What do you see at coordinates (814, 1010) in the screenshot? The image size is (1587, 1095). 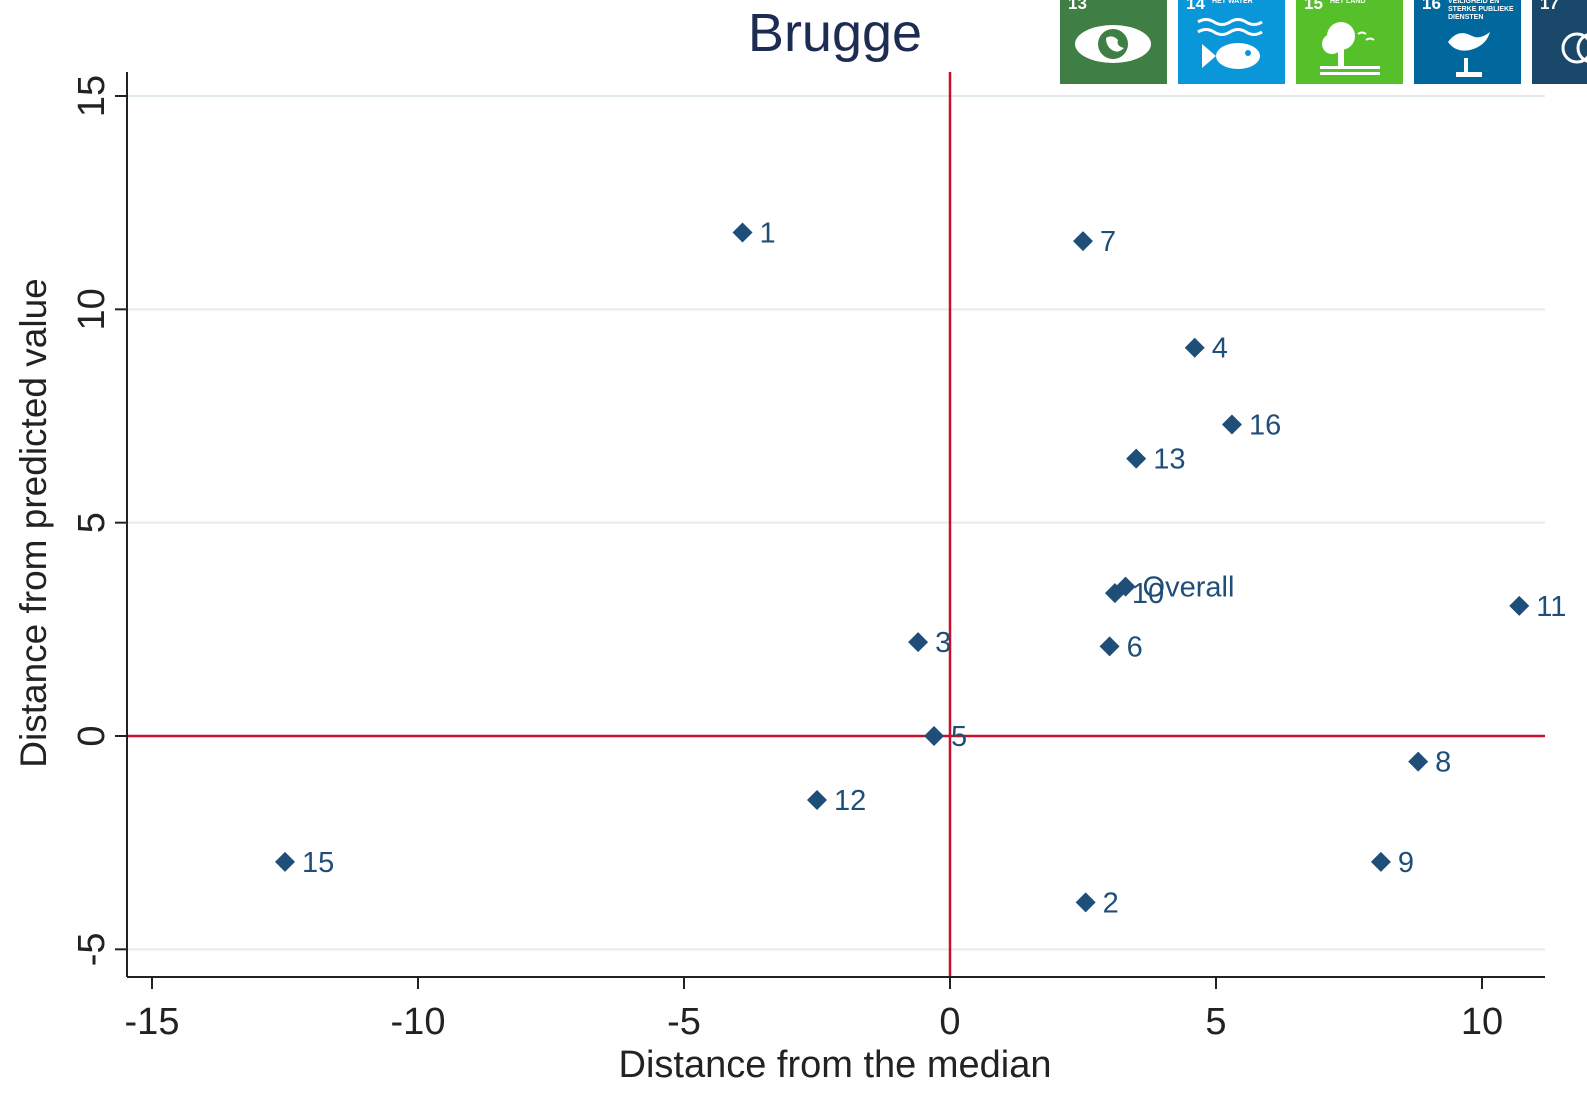 I see `x-ticks: -15 -10 -5 0 5 10` at bounding box center [814, 1010].